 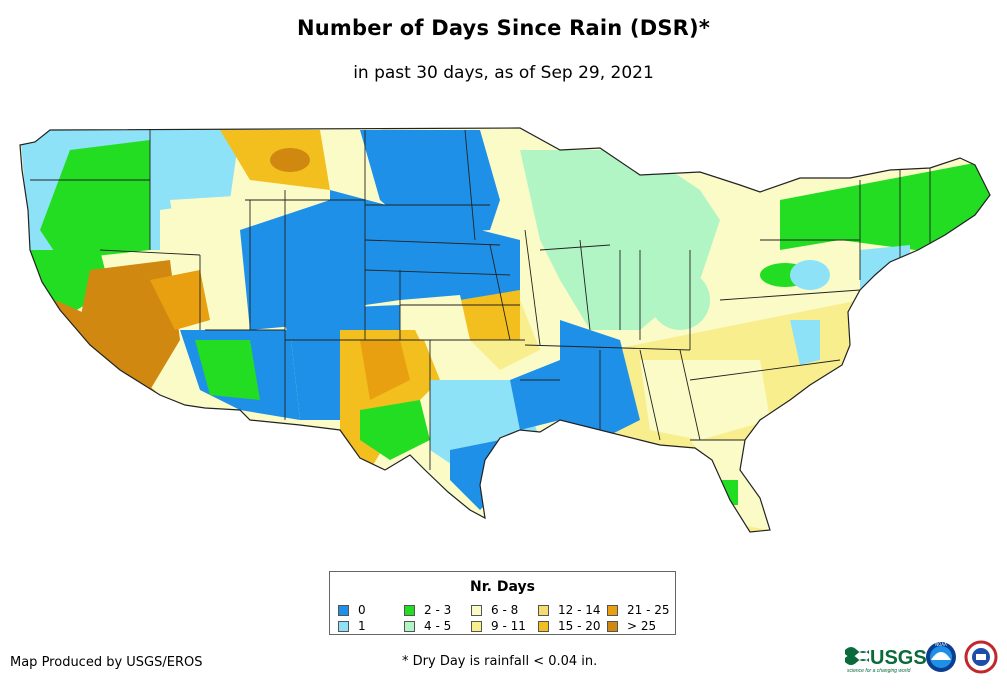 What do you see at coordinates (941, 657) in the screenshot?
I see `noaa-seal-icon: NOAA` at bounding box center [941, 657].